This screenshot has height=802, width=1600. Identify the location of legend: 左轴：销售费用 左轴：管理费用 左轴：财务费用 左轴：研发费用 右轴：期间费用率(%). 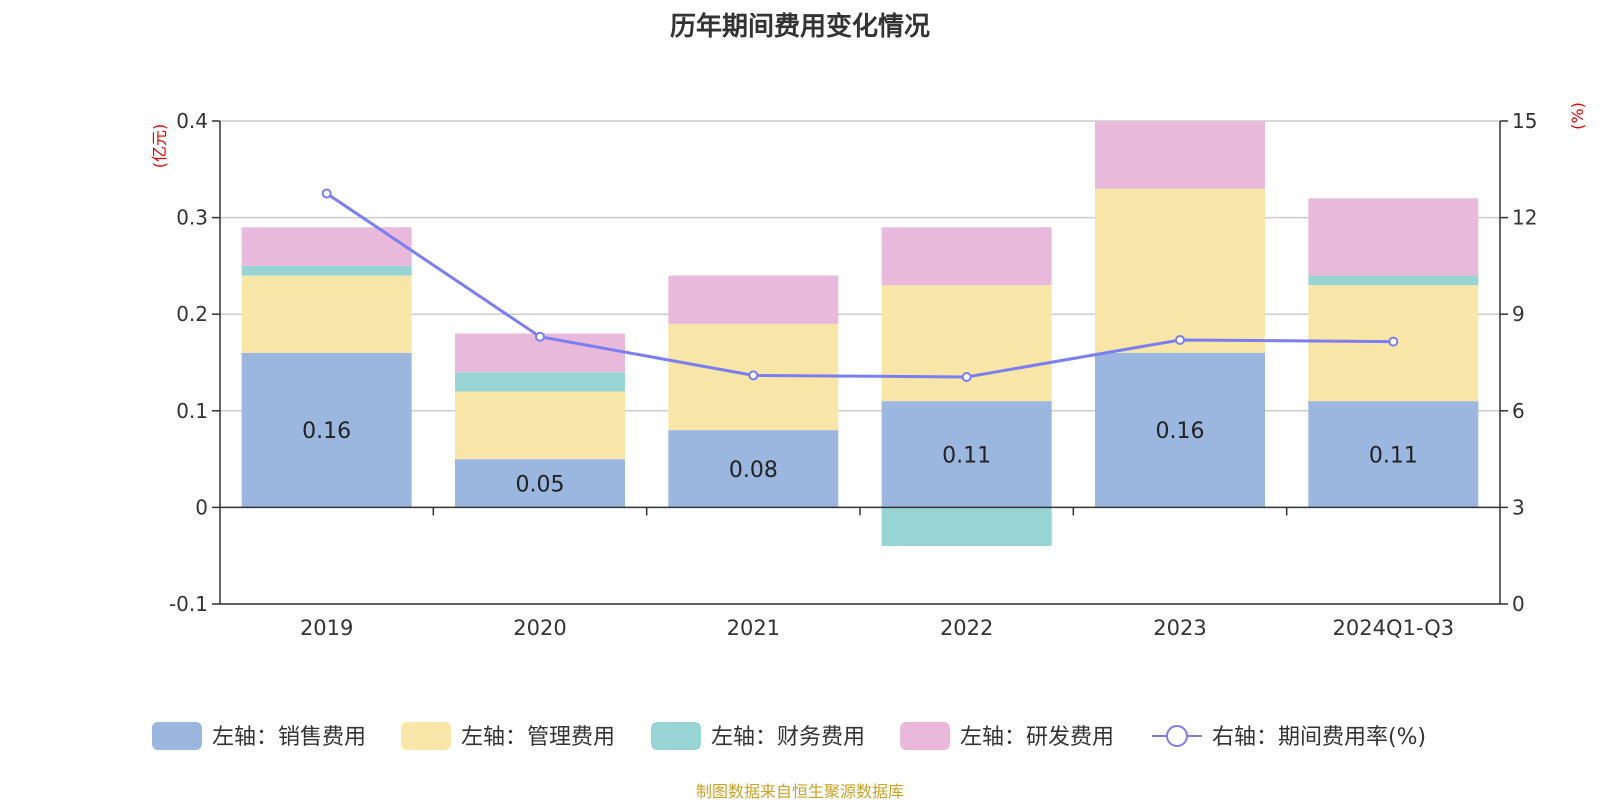
(789, 736).